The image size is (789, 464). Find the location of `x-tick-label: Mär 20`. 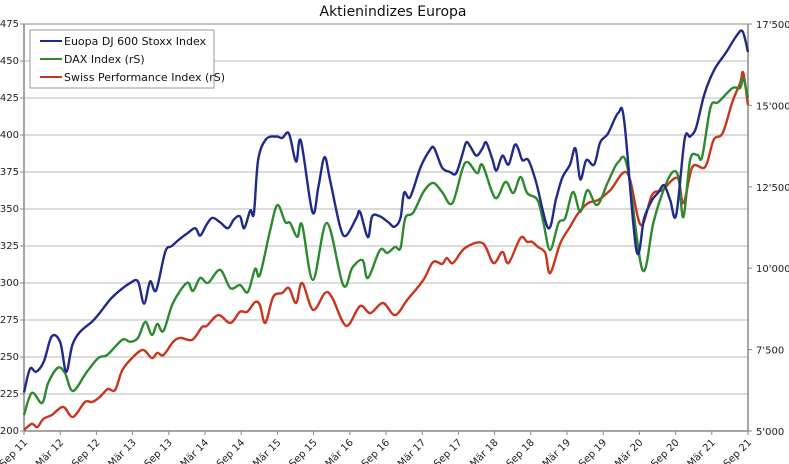

x-tick-label: Mär 20 is located at coordinates (629, 450).